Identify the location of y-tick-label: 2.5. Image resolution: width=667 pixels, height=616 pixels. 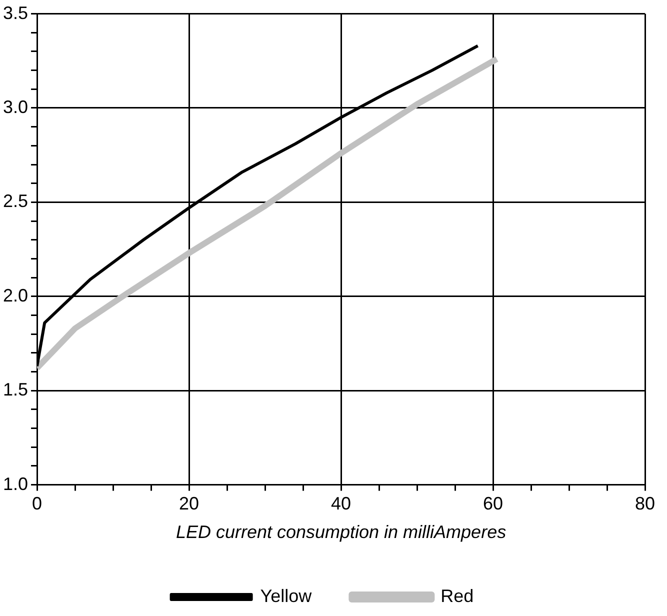
(15, 201).